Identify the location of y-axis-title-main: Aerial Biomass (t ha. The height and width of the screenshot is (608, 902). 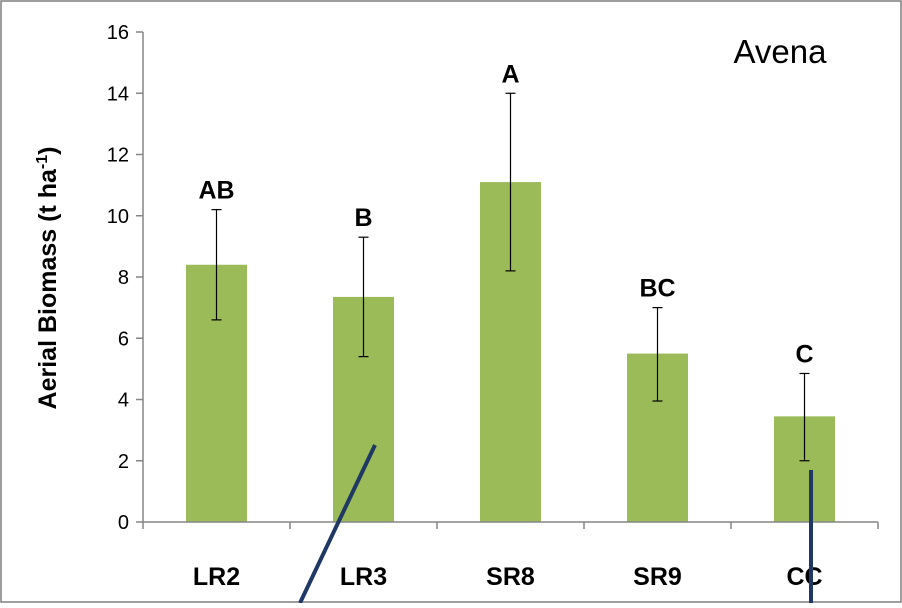
(48, 288).